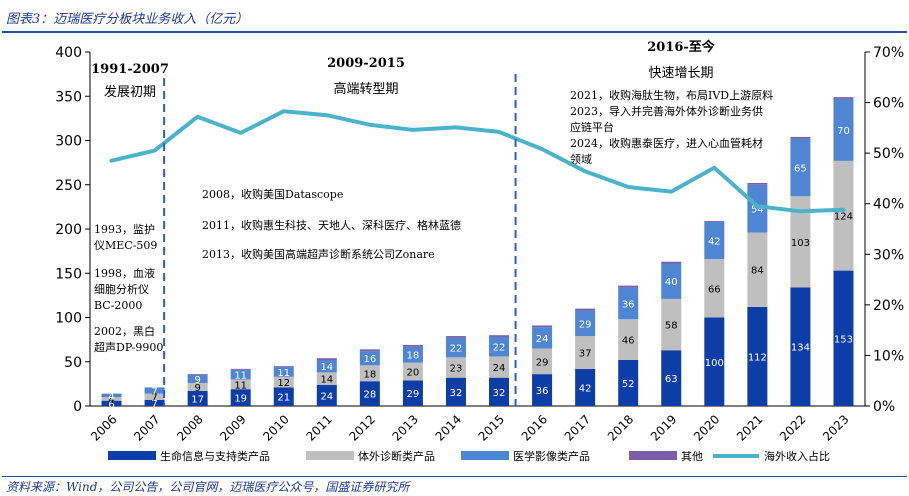 Image resolution: width=909 pixels, height=496 pixels. I want to click on bar-data-label: 46, so click(628, 341).